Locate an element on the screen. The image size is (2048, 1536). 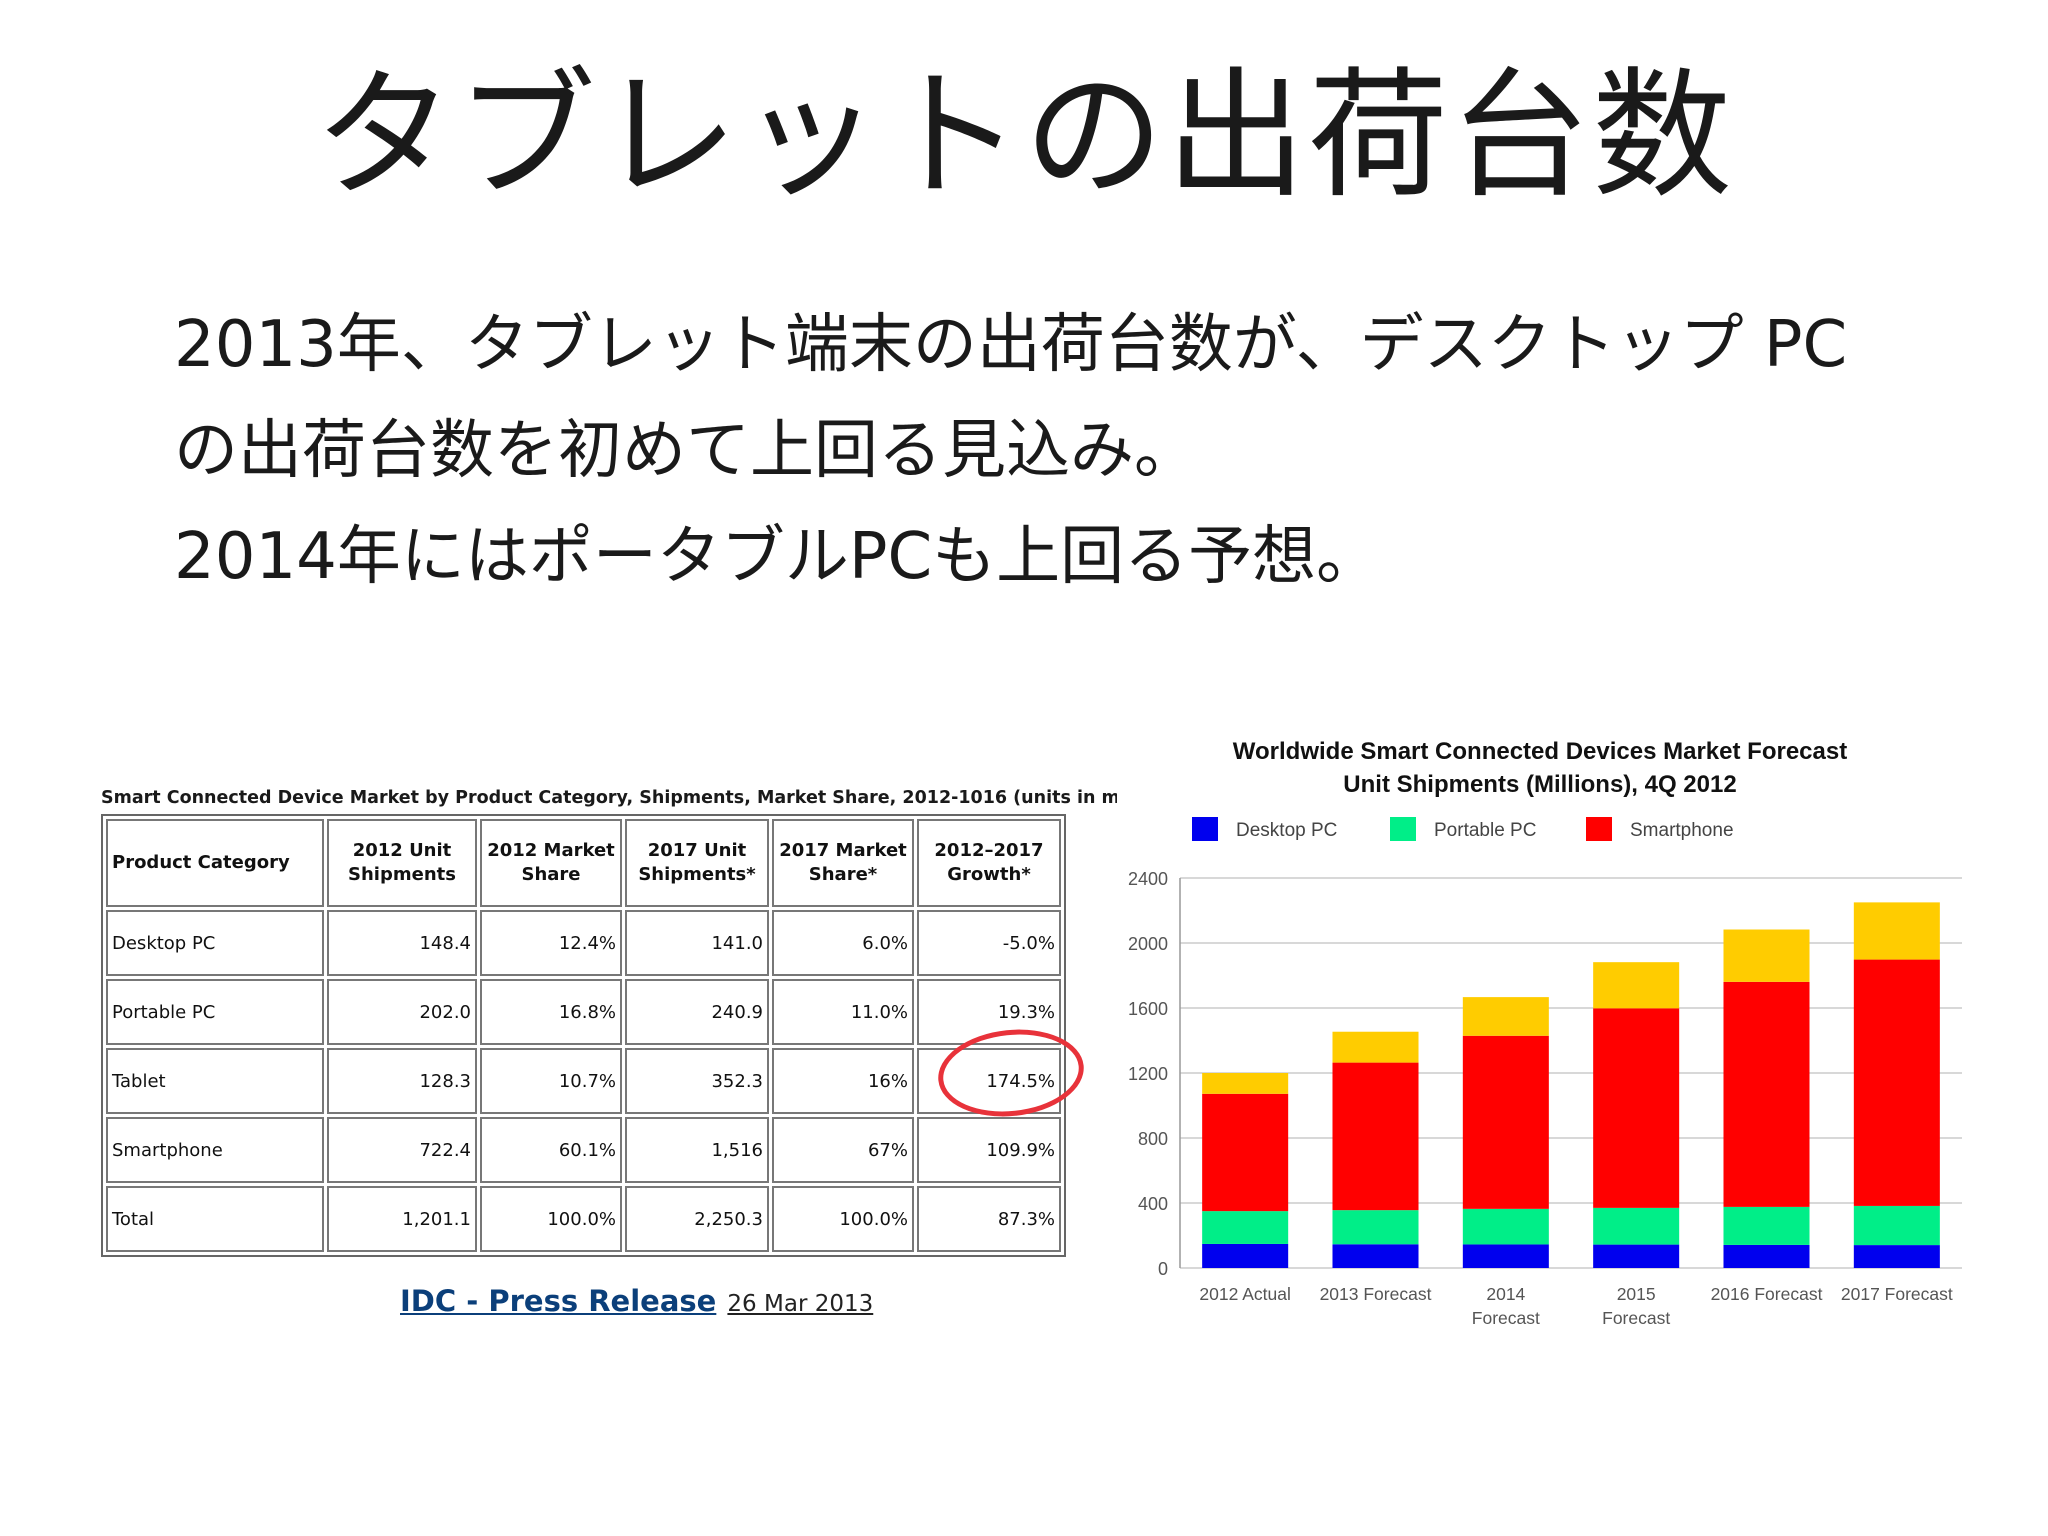
table-cell: Portable PC is located at coordinates (215, 1012).